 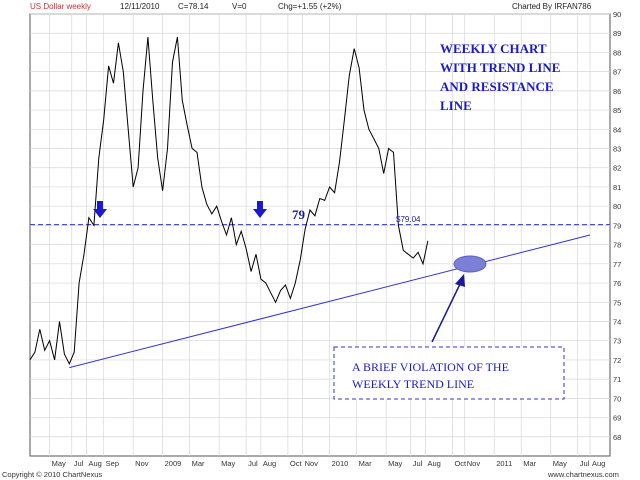 What do you see at coordinates (173, 463) in the screenshot?
I see `x-tick-label: 2009` at bounding box center [173, 463].